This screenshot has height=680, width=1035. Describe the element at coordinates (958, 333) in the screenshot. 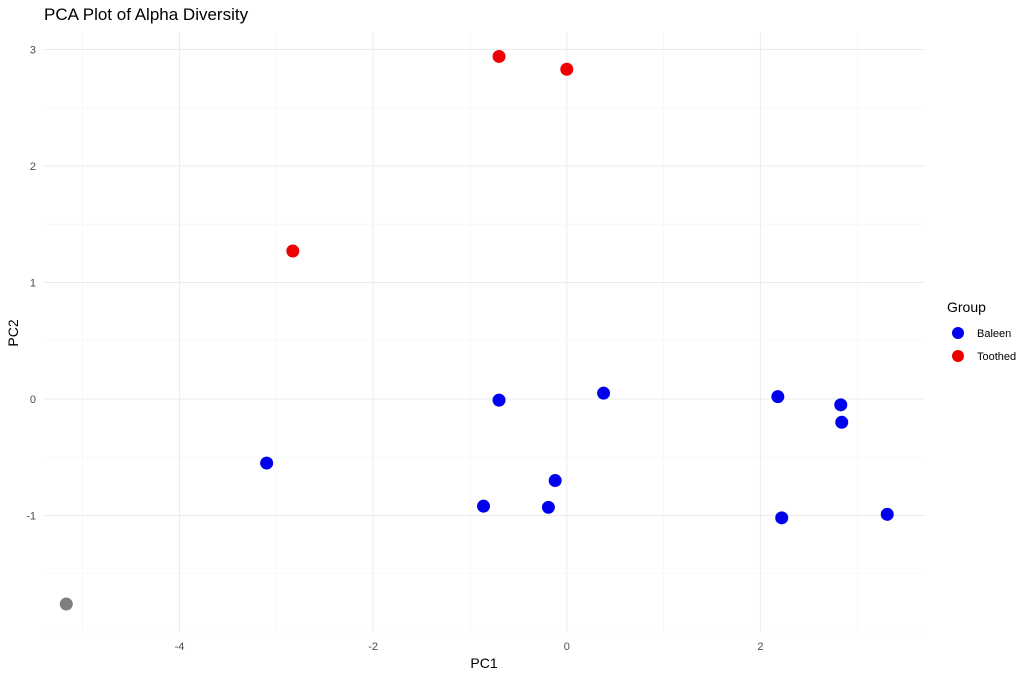

I see `legend-swatch-baleen` at that location.